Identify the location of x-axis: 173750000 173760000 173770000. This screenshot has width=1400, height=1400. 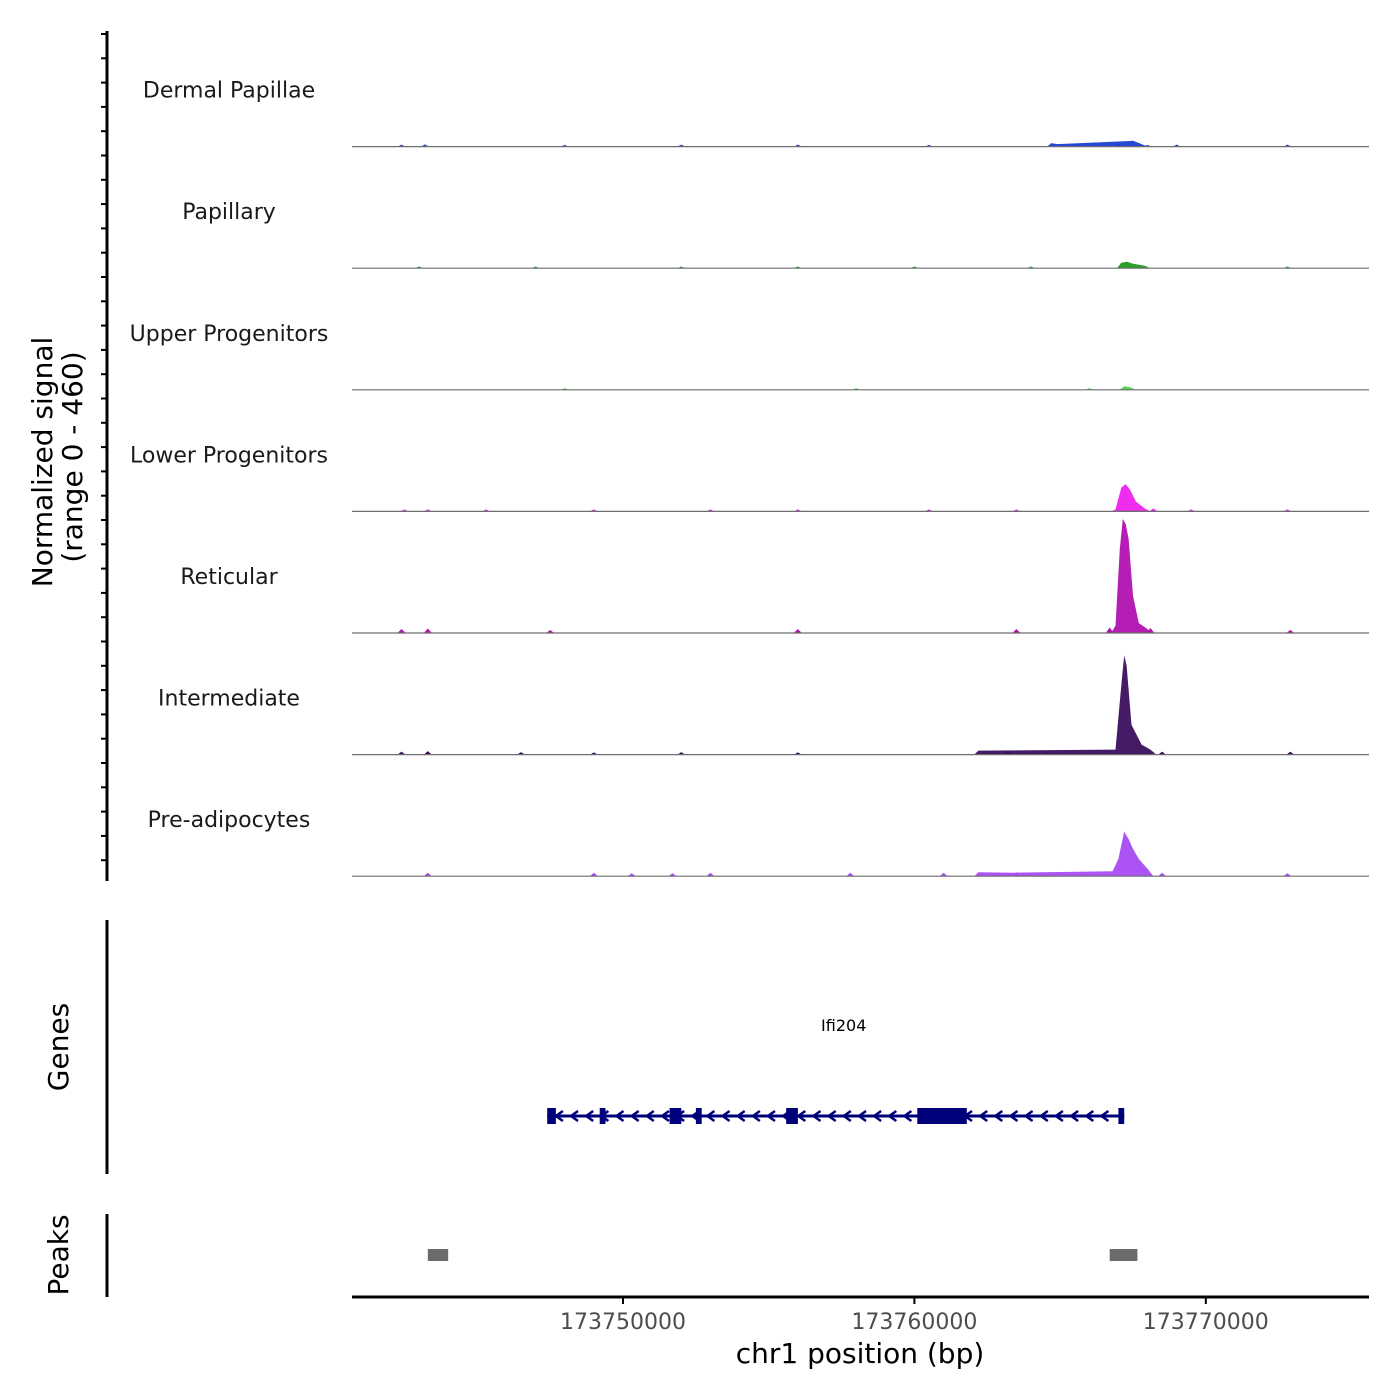
(860, 1315).